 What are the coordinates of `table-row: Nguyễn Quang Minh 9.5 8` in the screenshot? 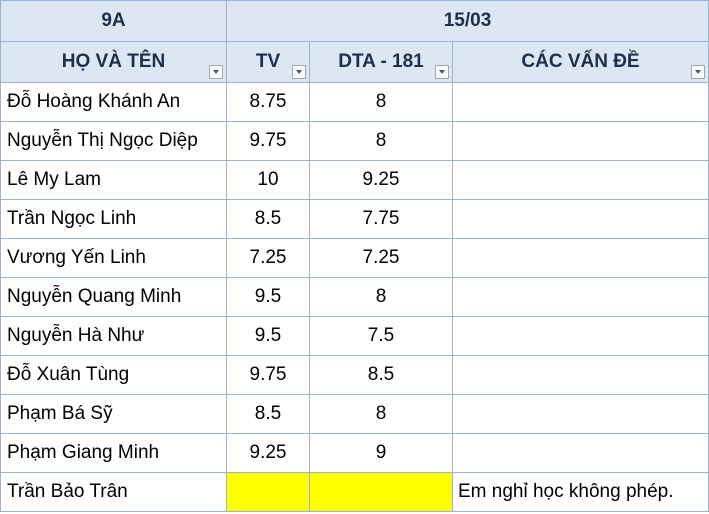 It's located at (355, 297).